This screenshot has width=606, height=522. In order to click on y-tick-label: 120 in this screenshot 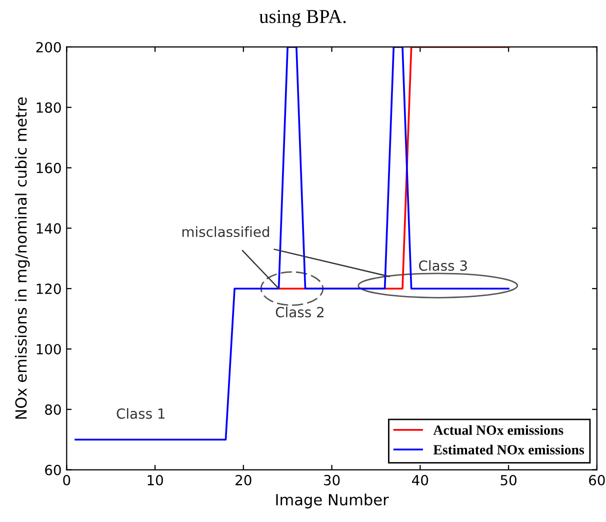, I will do `click(48, 289)`.